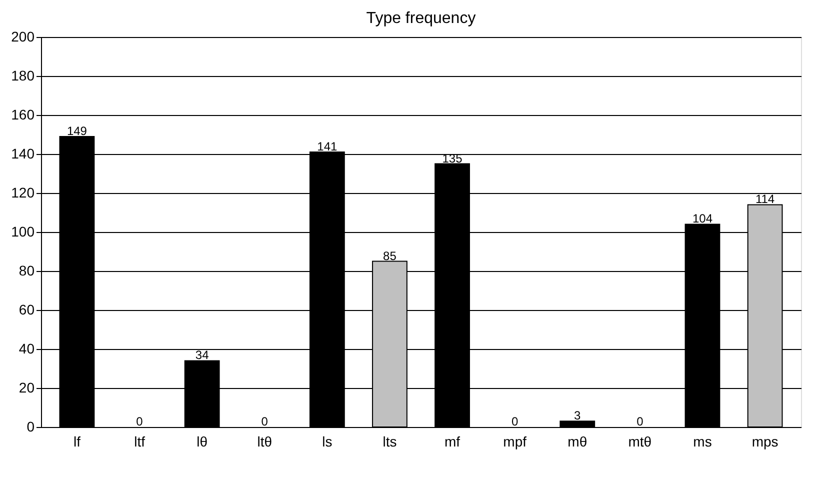  Describe the element at coordinates (202, 442) in the screenshot. I see `x-tick-label: lθ` at that location.